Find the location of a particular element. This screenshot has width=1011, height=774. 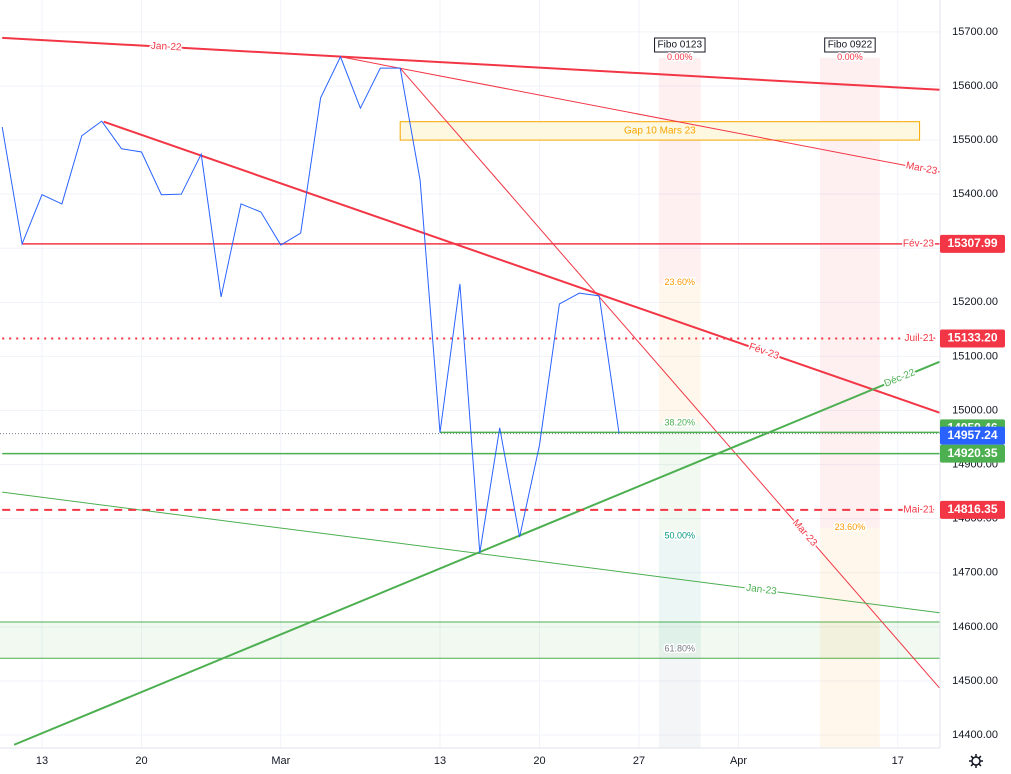

trendline-label: Déc-22 is located at coordinates (900, 378).